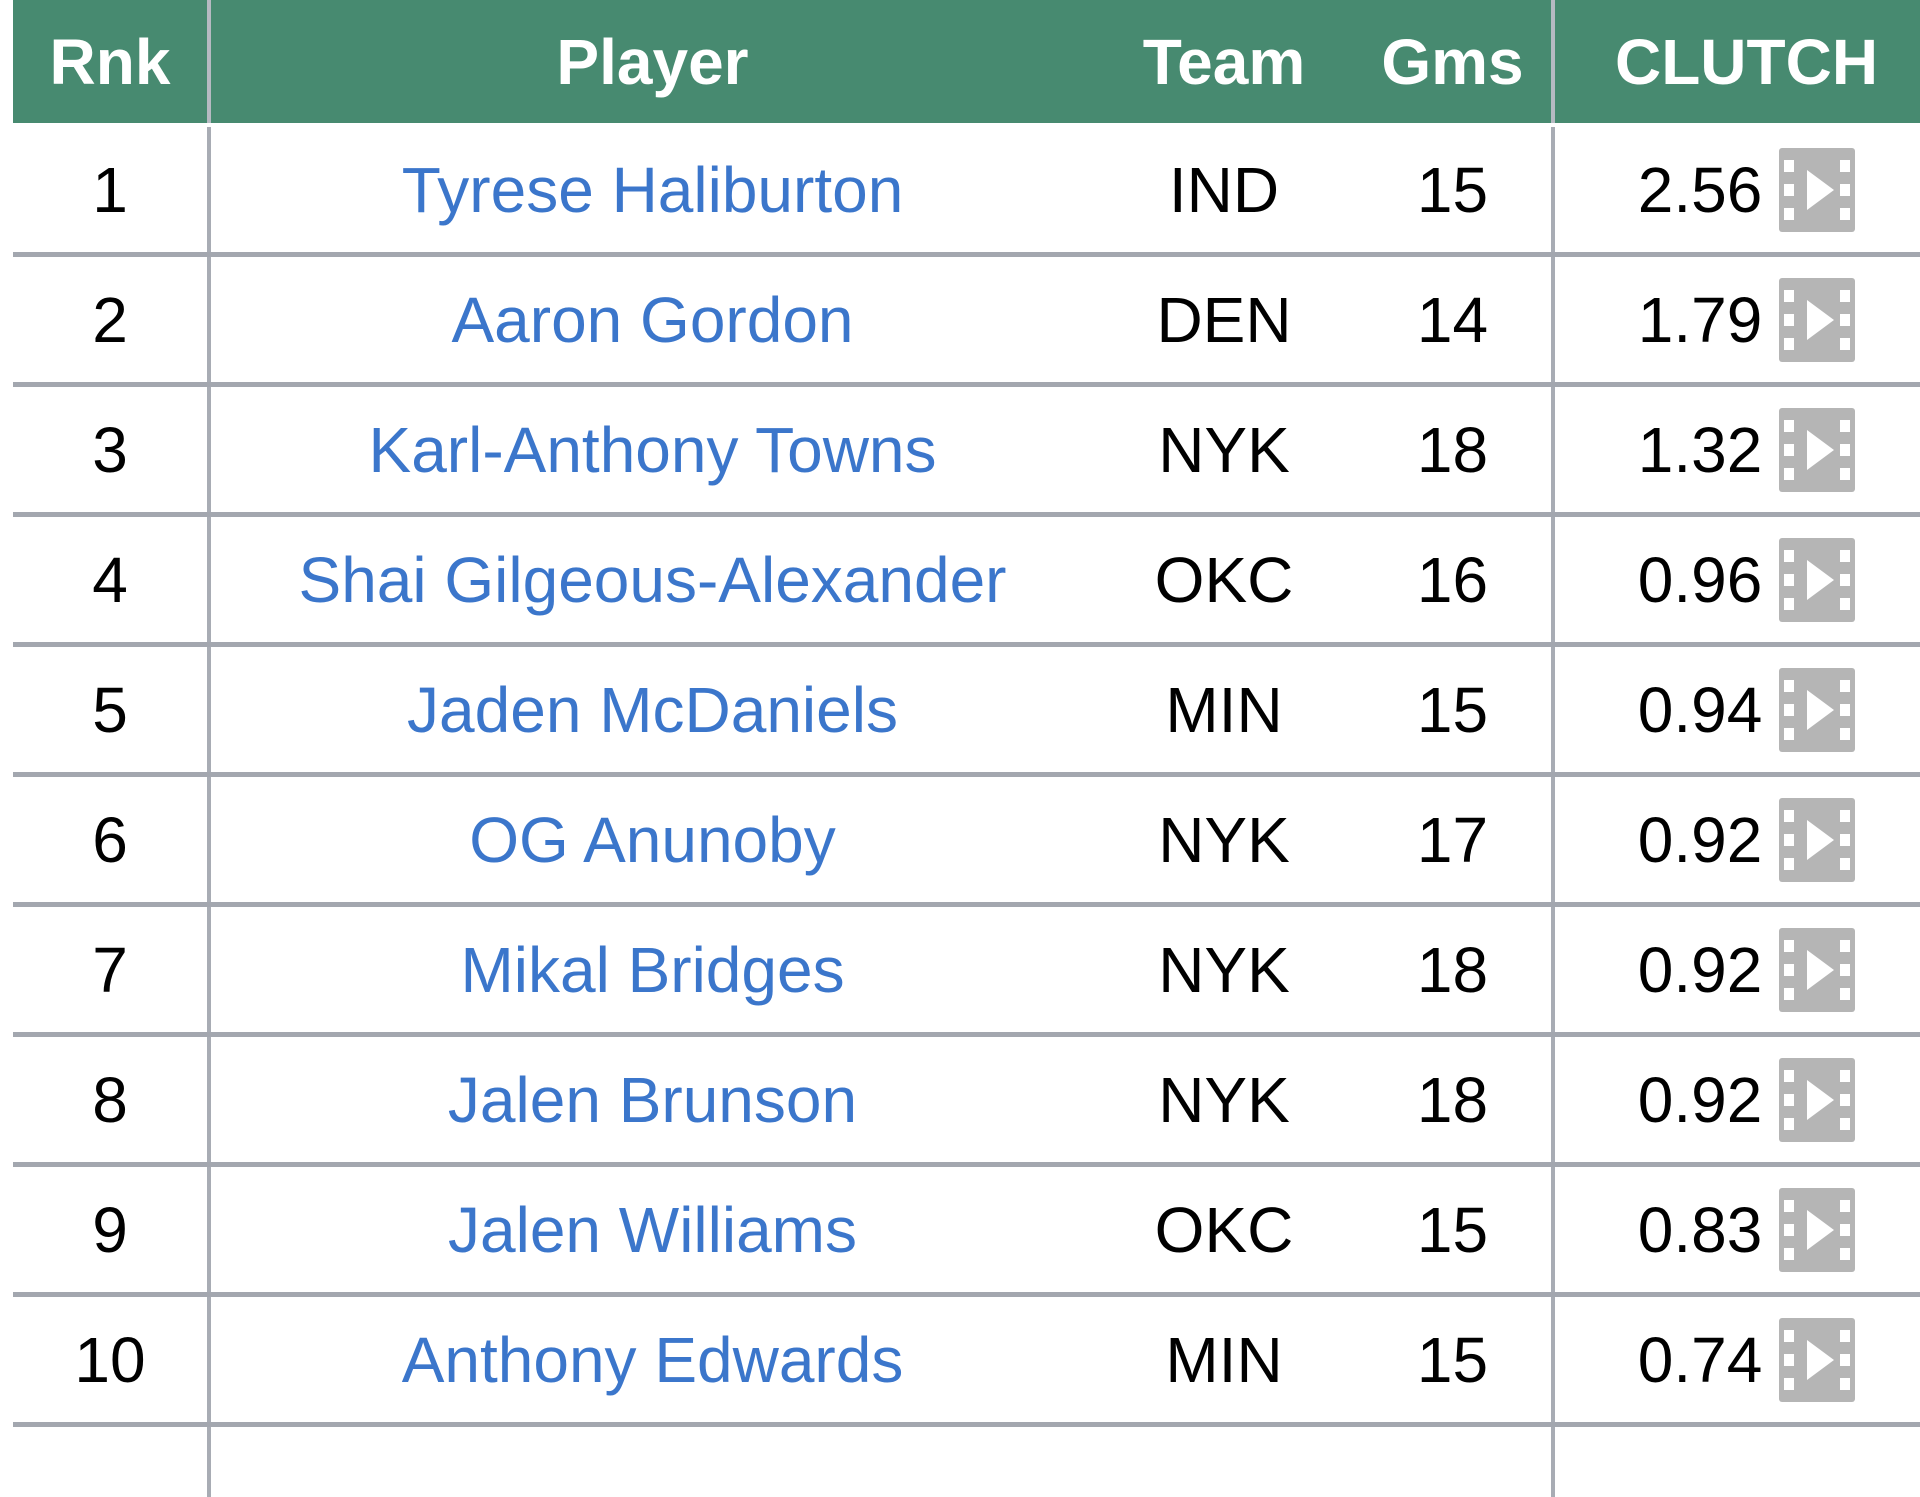 Image resolution: width=1920 pixels, height=1497 pixels. Describe the element at coordinates (1700, 710) in the screenshot. I see `clutch-value: 0.94` at that location.